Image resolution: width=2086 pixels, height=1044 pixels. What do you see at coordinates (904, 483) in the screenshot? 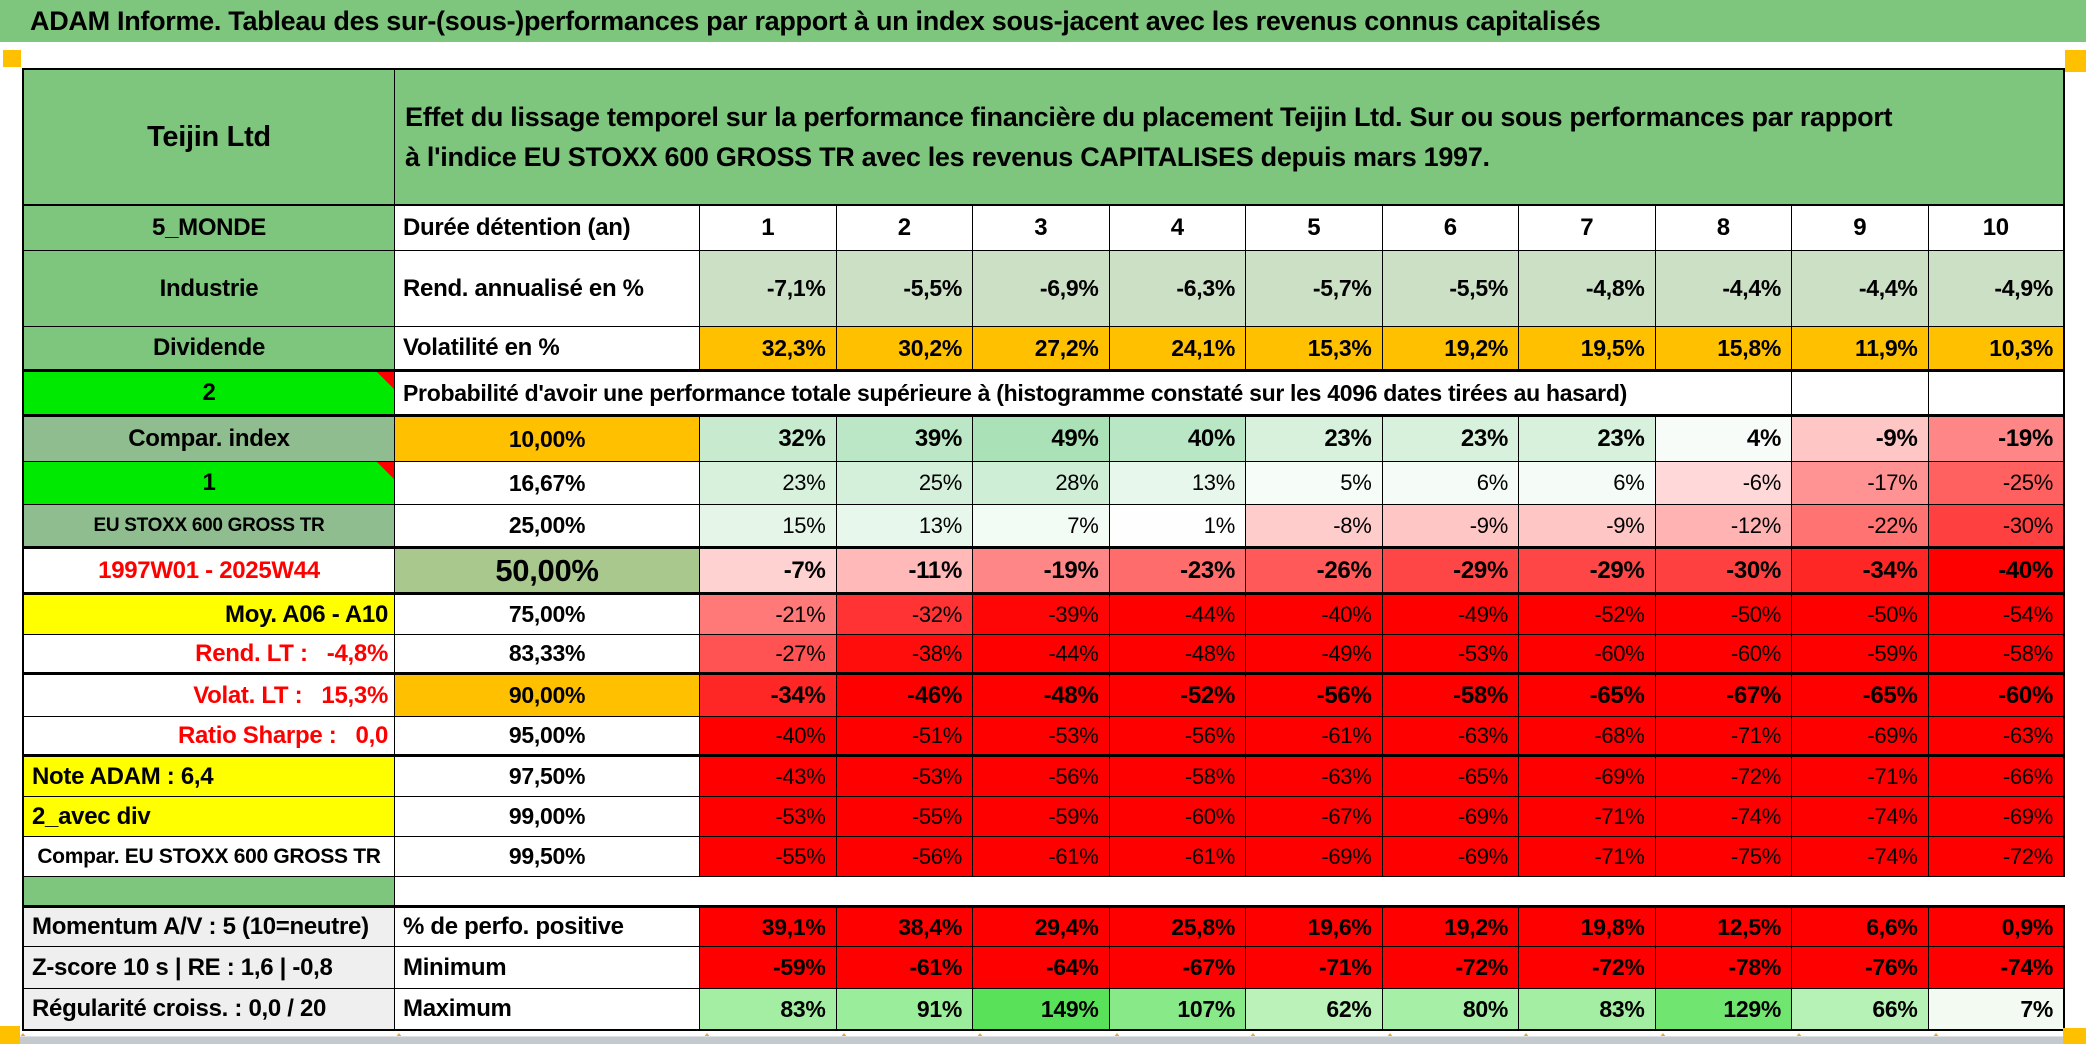
I see `heatmap-value-cell: 25%` at bounding box center [904, 483].